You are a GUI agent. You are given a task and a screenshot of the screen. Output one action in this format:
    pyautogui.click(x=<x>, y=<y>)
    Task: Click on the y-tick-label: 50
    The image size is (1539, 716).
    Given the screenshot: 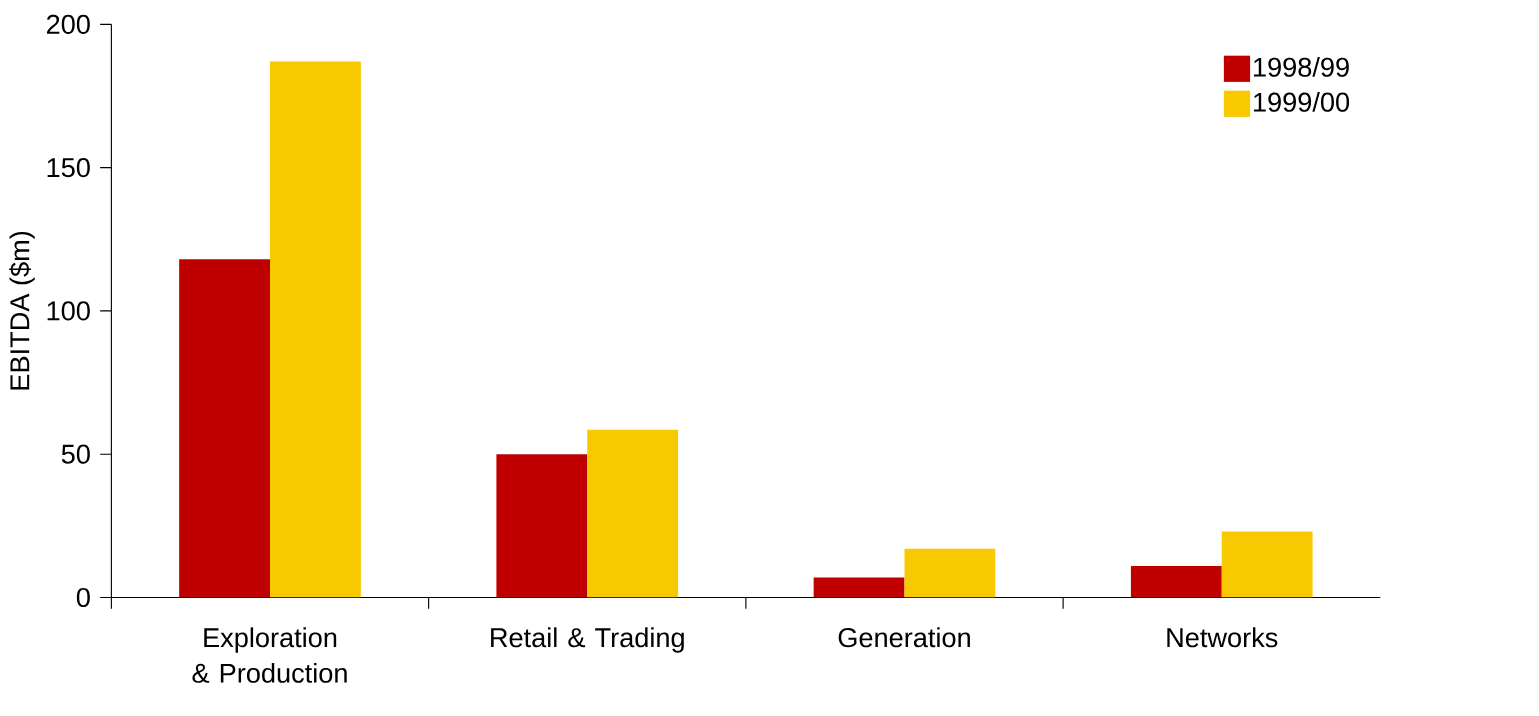 What is the action you would take?
    pyautogui.click(x=75, y=454)
    